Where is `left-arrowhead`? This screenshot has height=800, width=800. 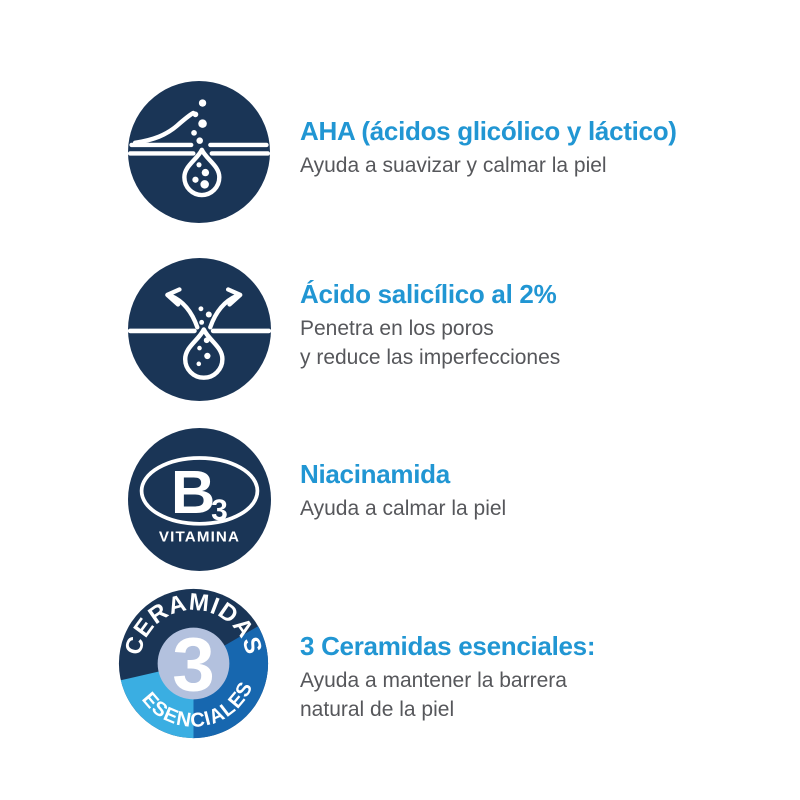 left-arrowhead is located at coordinates (173, 297).